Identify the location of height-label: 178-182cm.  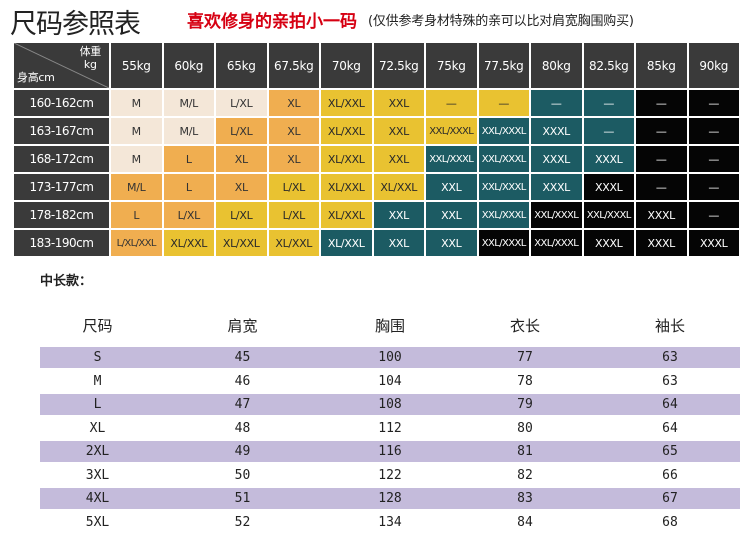
(62, 216).